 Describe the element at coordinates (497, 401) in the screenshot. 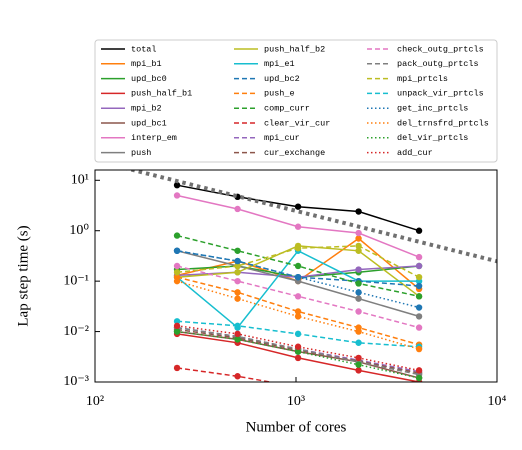

I see `x-tick-label: 10⁴` at that location.